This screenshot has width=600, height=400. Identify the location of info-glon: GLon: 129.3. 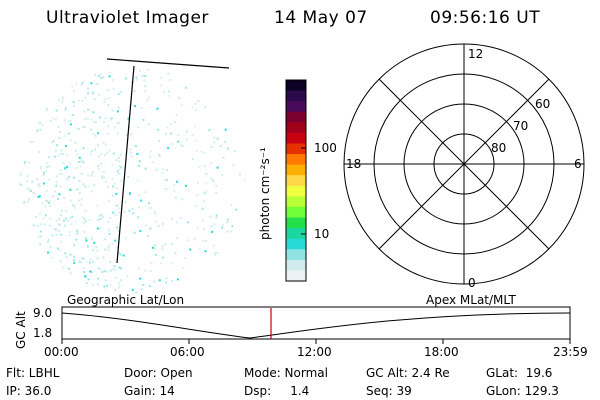
(522, 391).